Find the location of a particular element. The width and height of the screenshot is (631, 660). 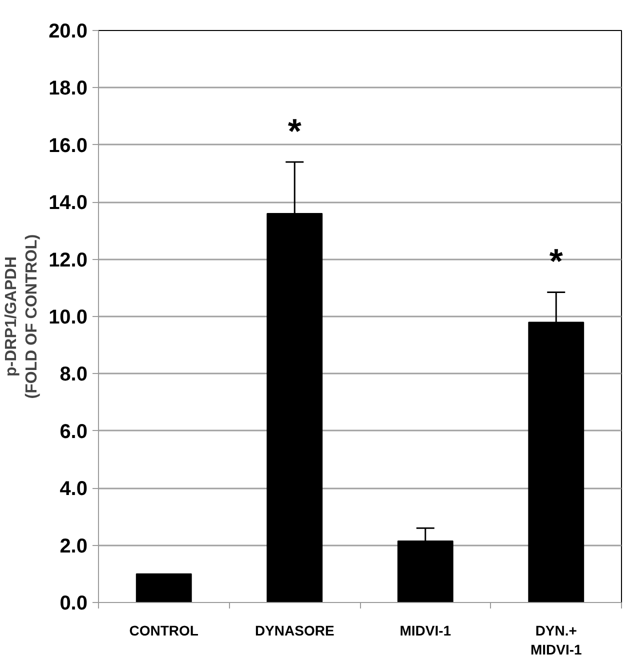

y-tick-label: 18.0 is located at coordinates (68, 89).